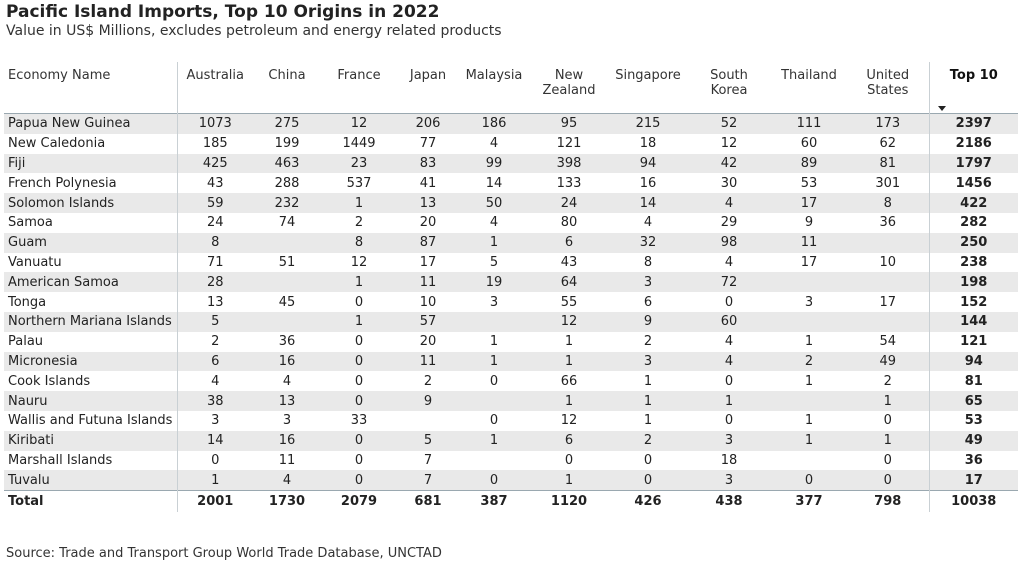 Image resolution: width=1024 pixels, height=566 pixels. What do you see at coordinates (888, 83) in the screenshot?
I see `column-header-united-states: United States` at bounding box center [888, 83].